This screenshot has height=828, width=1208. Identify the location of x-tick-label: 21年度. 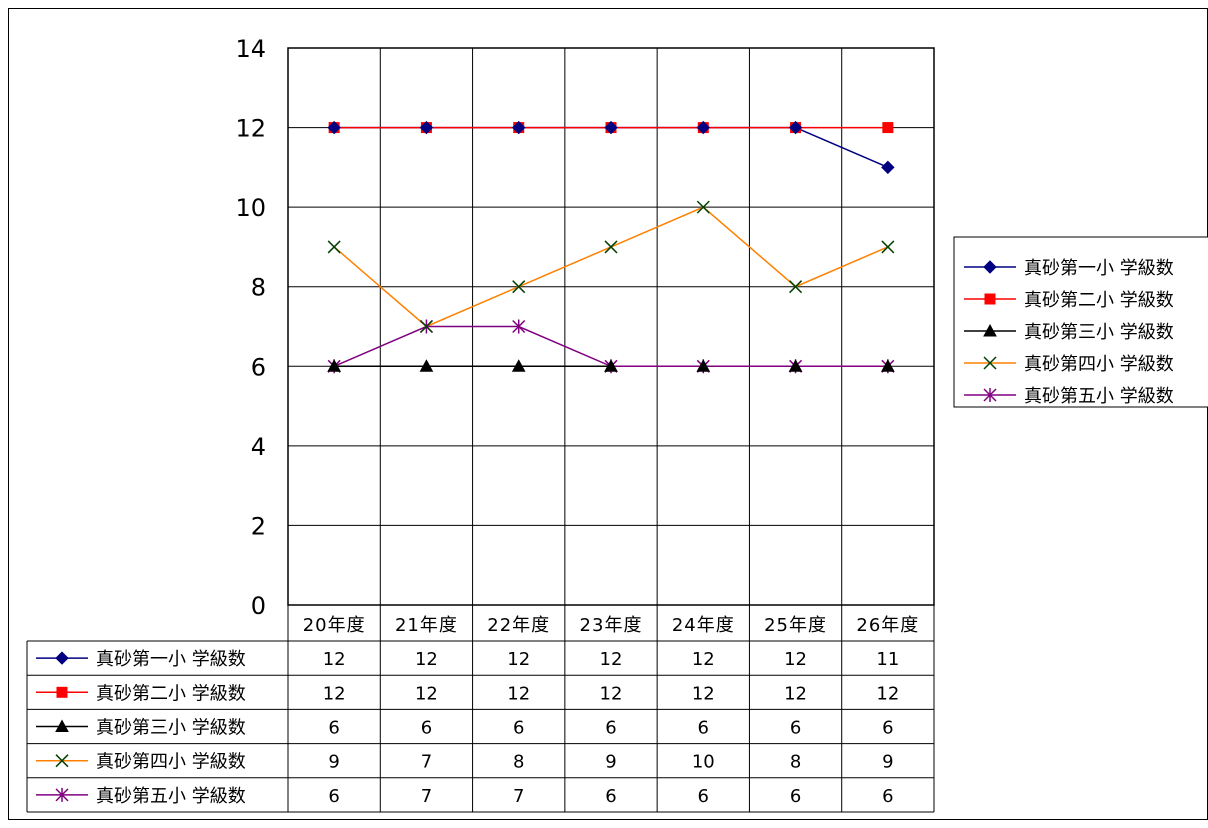
(426, 625).